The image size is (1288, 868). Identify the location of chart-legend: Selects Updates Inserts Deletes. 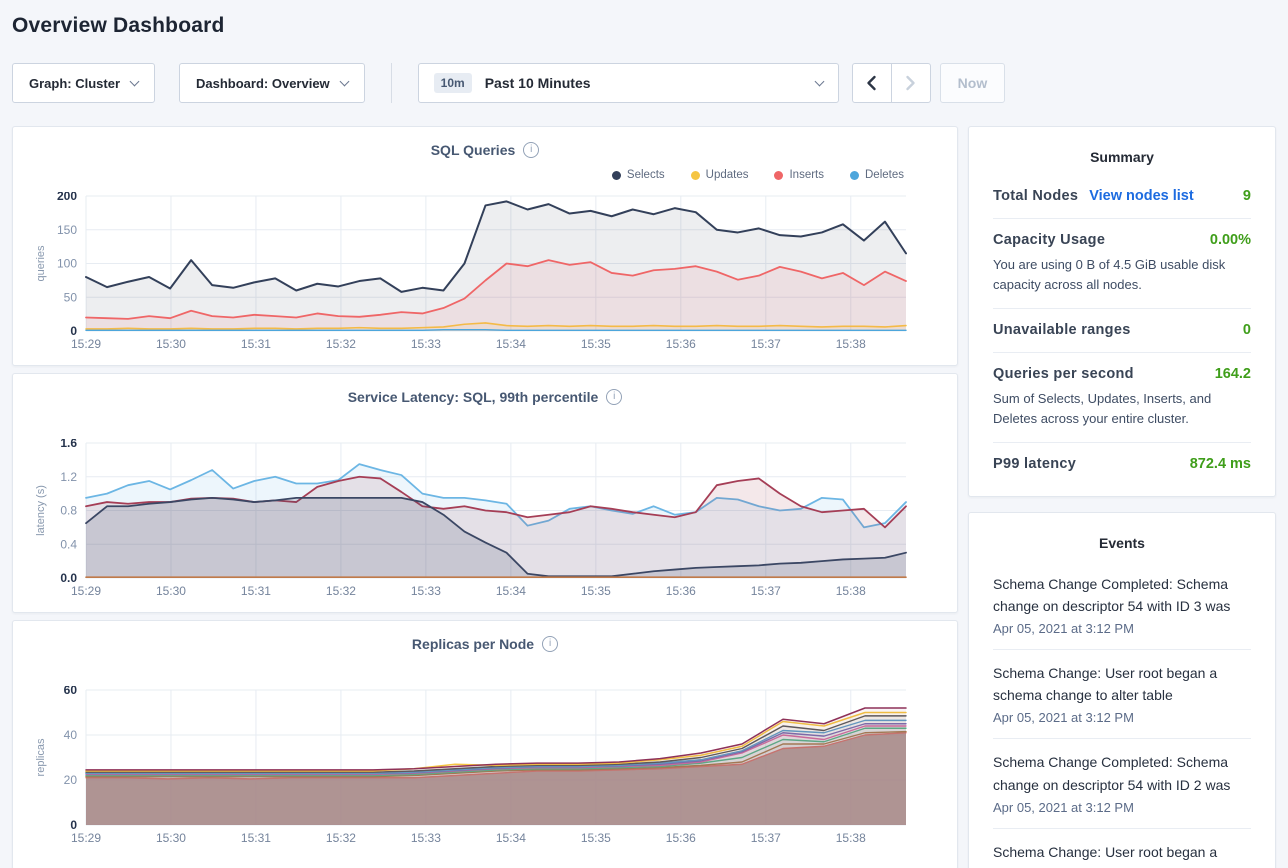
(485, 175).